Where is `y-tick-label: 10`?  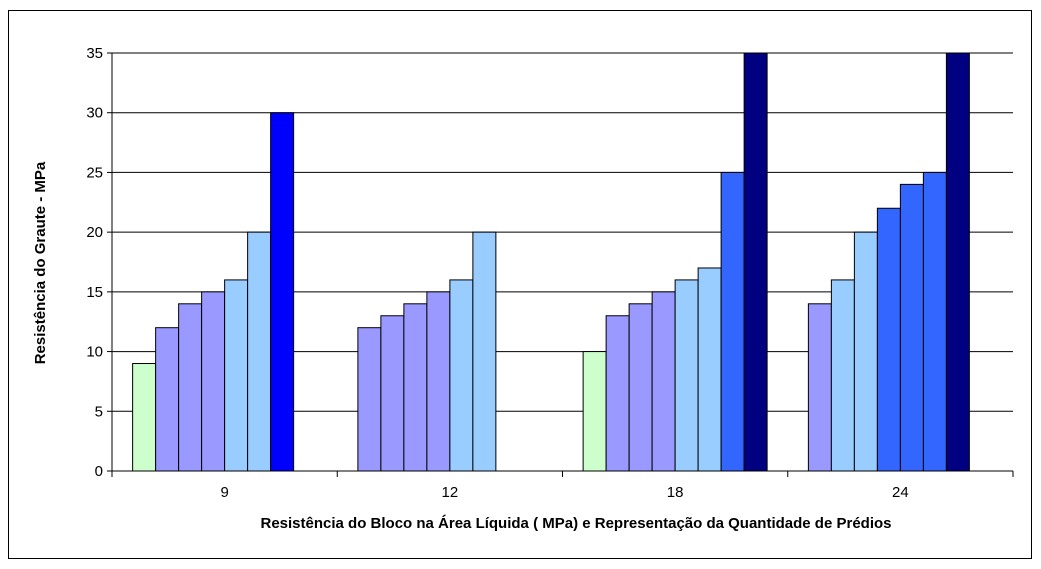
y-tick-label: 10 is located at coordinates (94, 352).